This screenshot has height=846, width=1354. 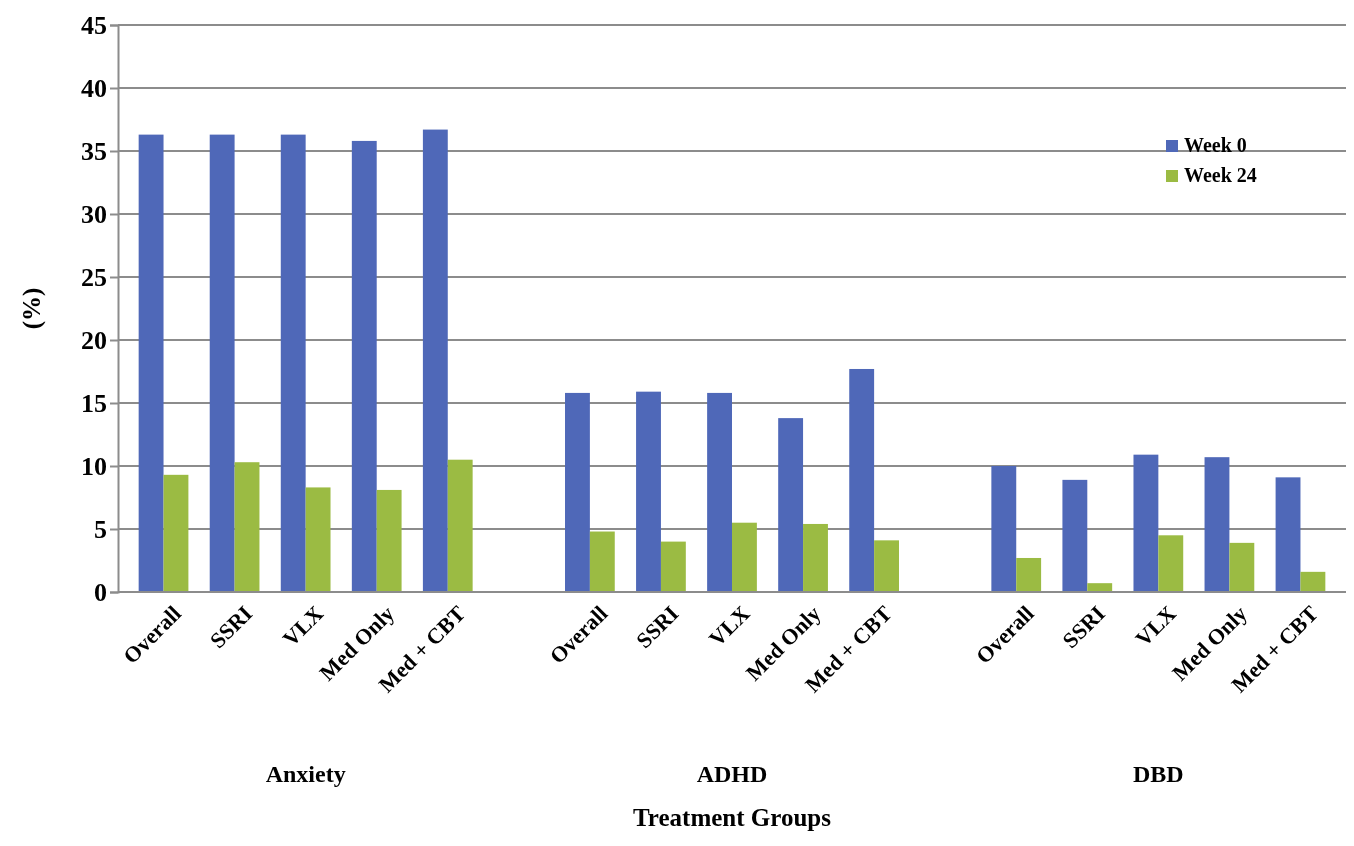 I want to click on x-axis-title: Treatment Groups, so click(x=732, y=817).